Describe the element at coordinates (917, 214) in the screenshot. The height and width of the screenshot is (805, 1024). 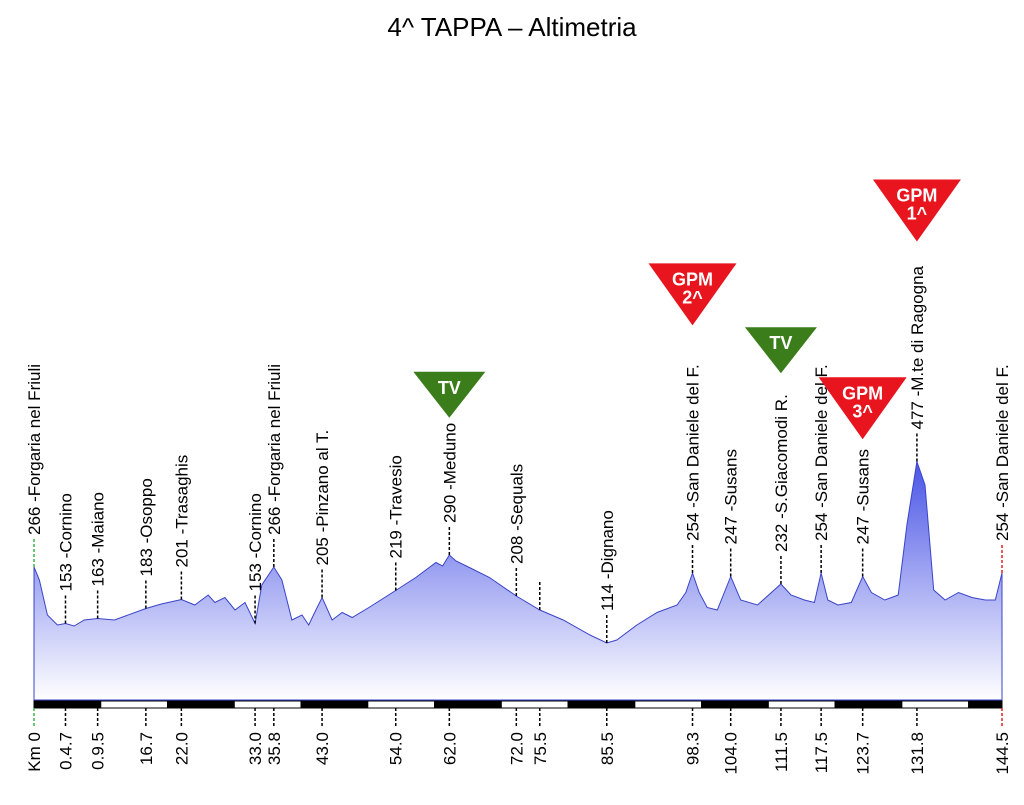
I see `marker-subtext: 1^` at that location.